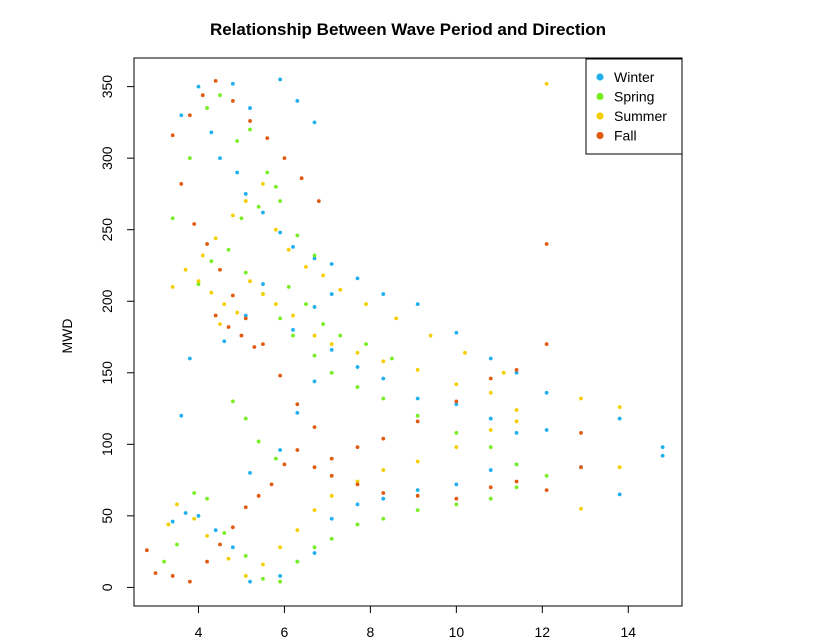 The width and height of the screenshot is (817, 644). Describe the element at coordinates (199, 632) in the screenshot. I see `x-tick-label: 4` at that location.